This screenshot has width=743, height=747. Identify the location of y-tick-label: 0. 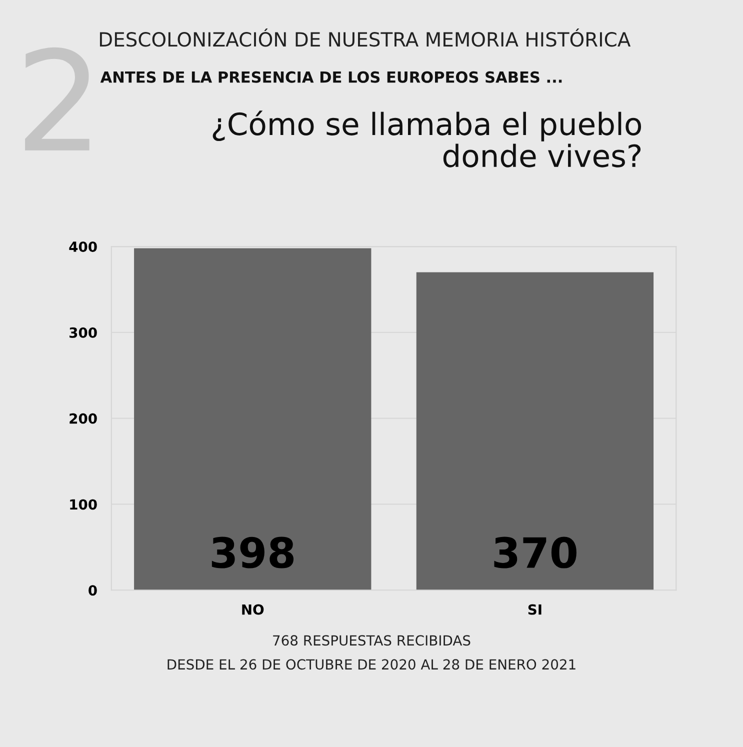
(92, 590).